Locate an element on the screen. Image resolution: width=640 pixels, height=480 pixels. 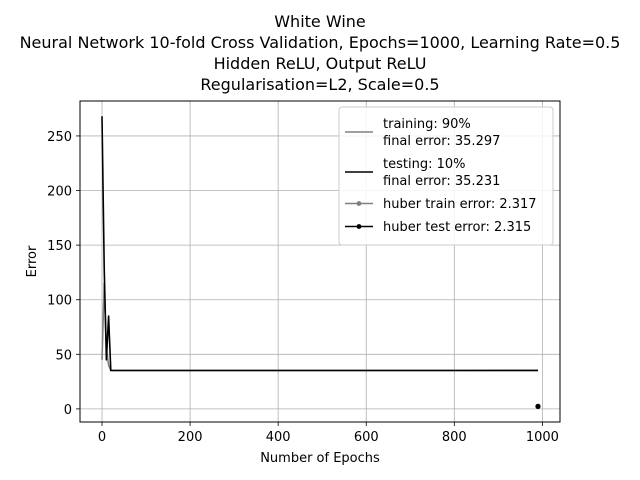
legend-label-1: testing: 10% is located at coordinates (424, 164).